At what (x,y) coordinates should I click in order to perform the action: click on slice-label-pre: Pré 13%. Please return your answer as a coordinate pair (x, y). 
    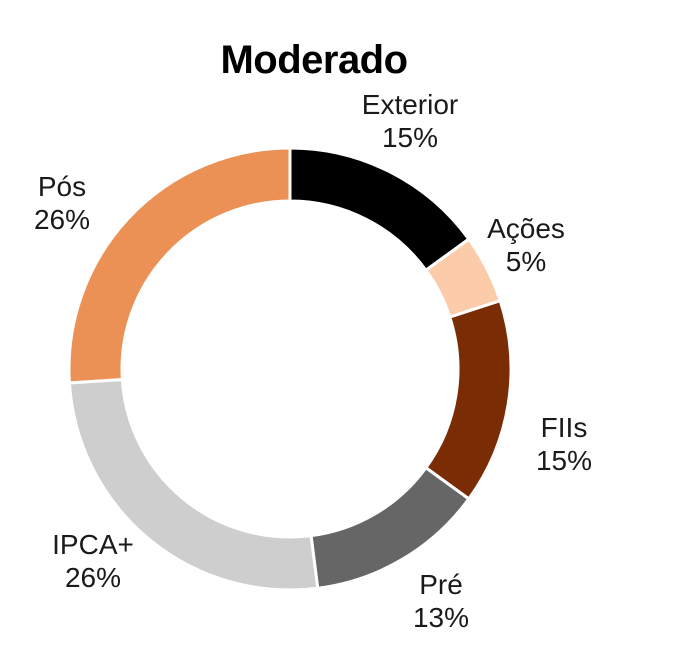
    Looking at the image, I should click on (441, 601).